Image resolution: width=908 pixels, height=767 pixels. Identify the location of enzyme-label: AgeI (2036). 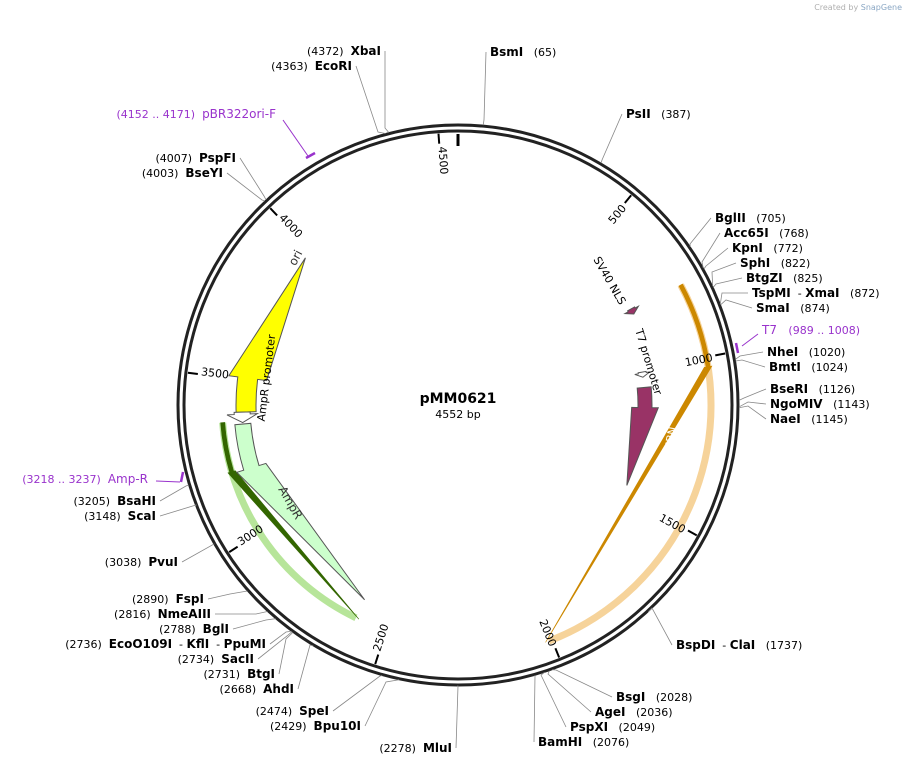
(634, 712).